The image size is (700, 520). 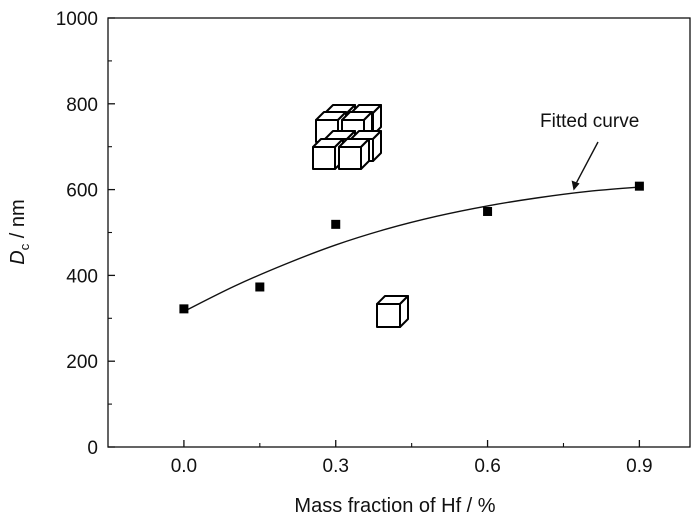 I want to click on y-axis-title-unit: / nm, so click(x=18, y=221).